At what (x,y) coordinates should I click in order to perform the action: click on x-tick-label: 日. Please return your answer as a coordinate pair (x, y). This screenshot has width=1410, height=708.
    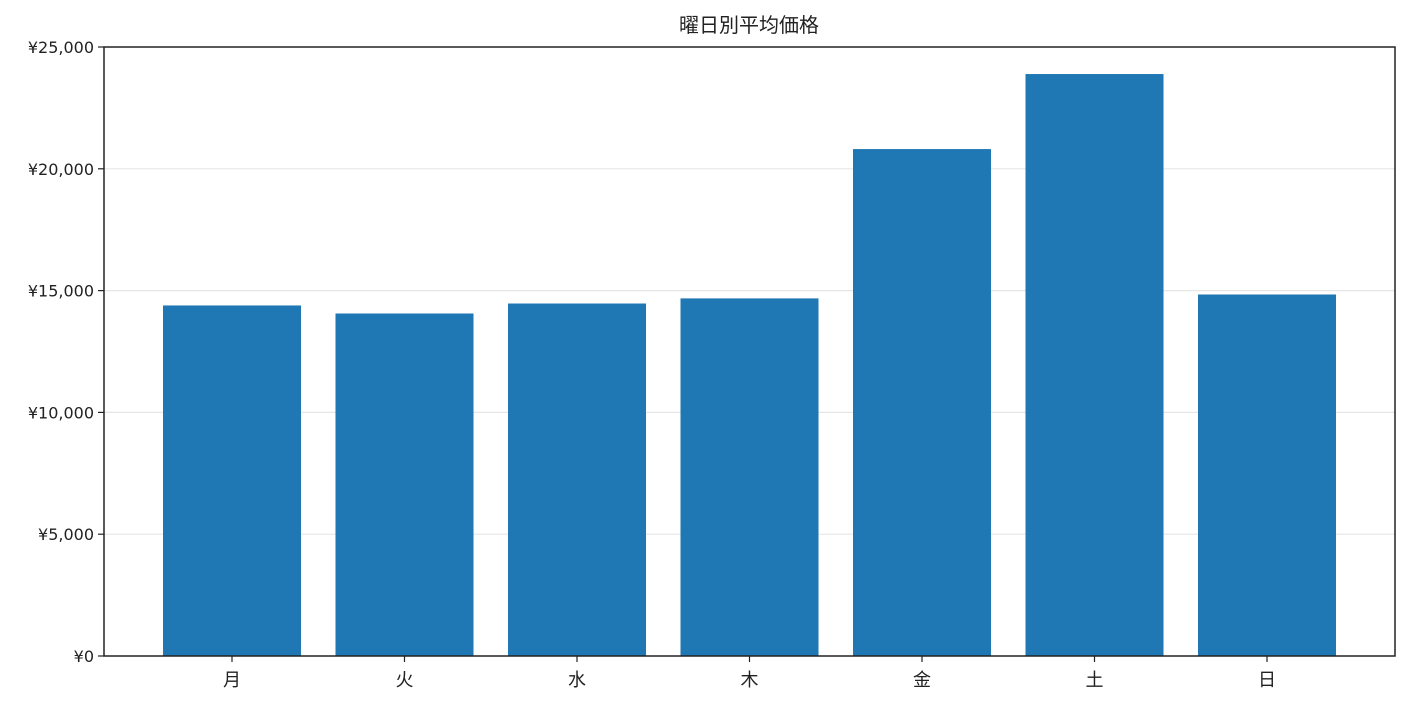
    Looking at the image, I should click on (1267, 680).